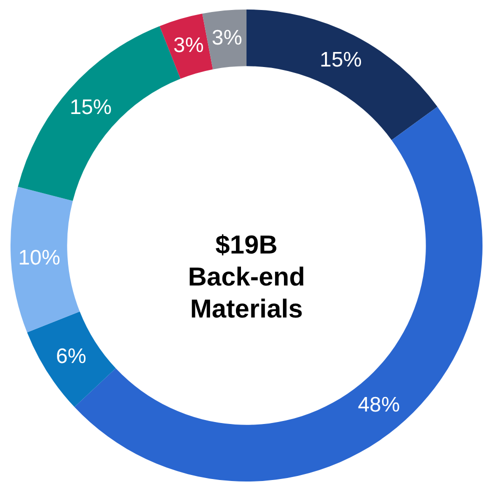 The height and width of the screenshot is (491, 493). What do you see at coordinates (71, 356) in the screenshot?
I see `data-label: 6%` at bounding box center [71, 356].